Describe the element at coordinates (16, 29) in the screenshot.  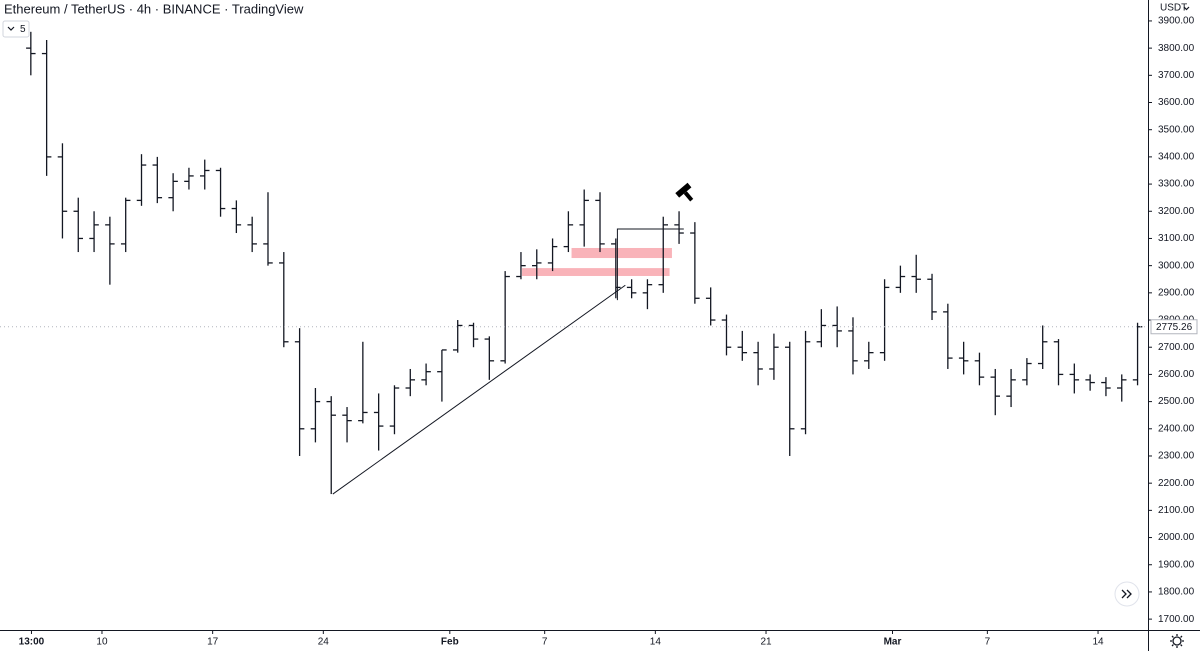
I see `indicator-toggle: 5` at that location.